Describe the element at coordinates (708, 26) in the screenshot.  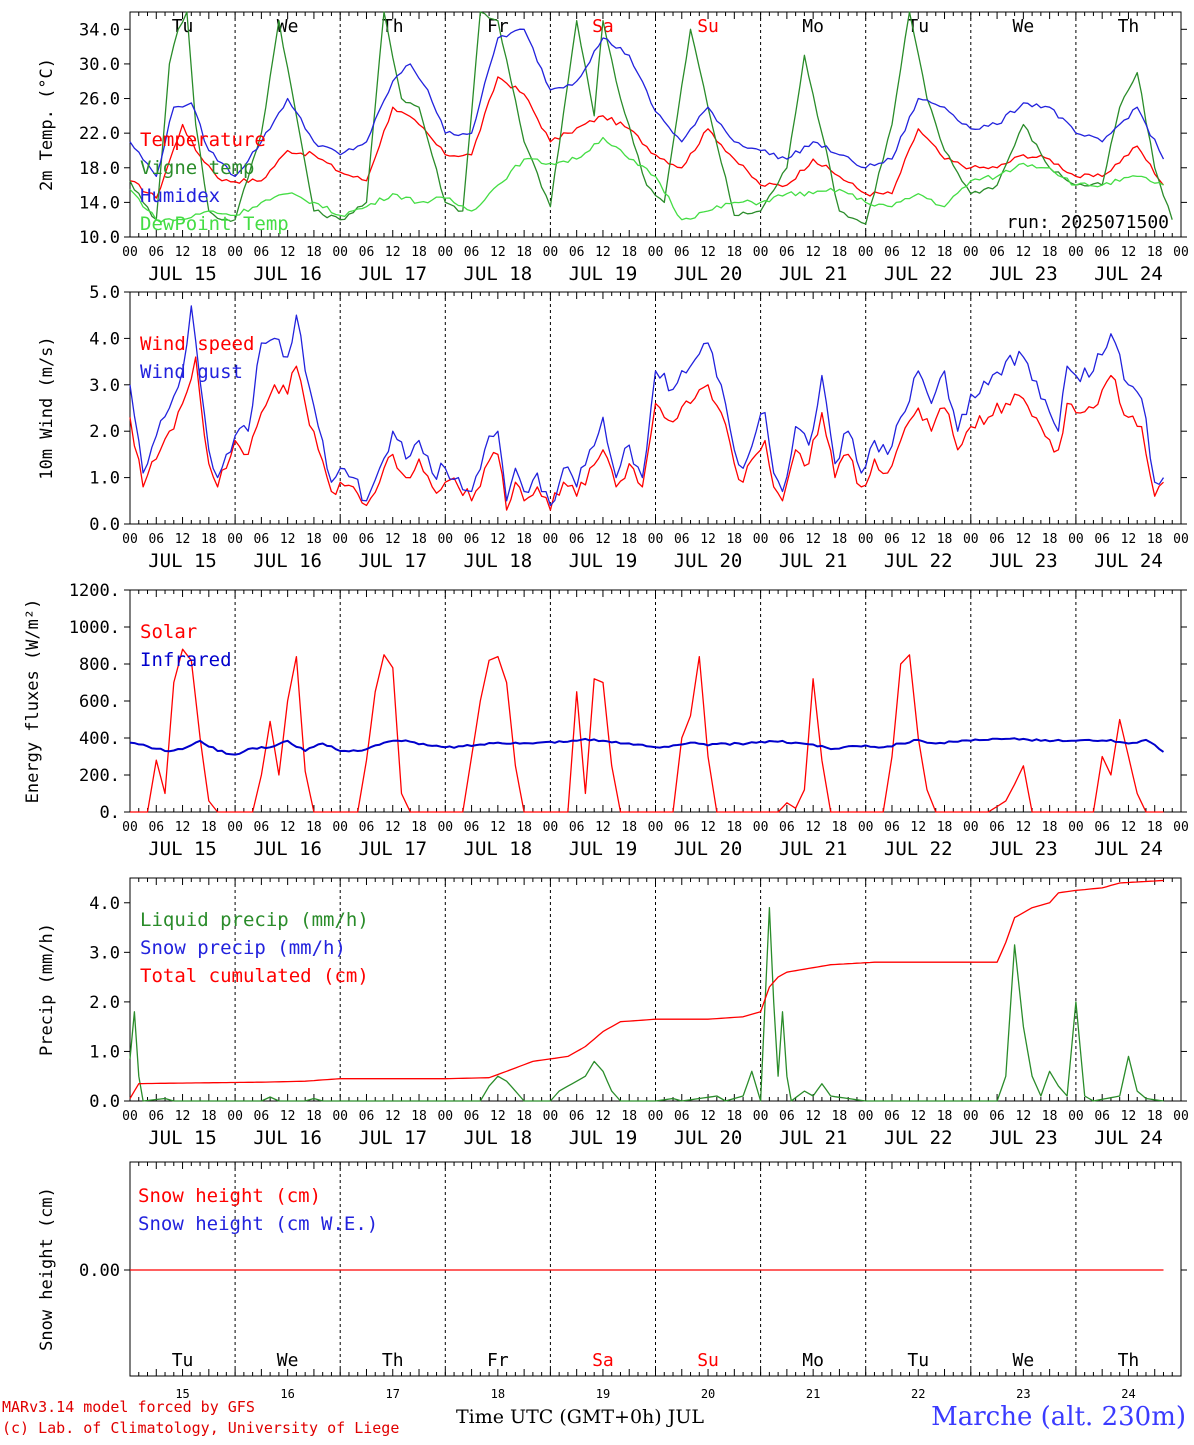
I see `panel-0-weekday-label: Su` at that location.